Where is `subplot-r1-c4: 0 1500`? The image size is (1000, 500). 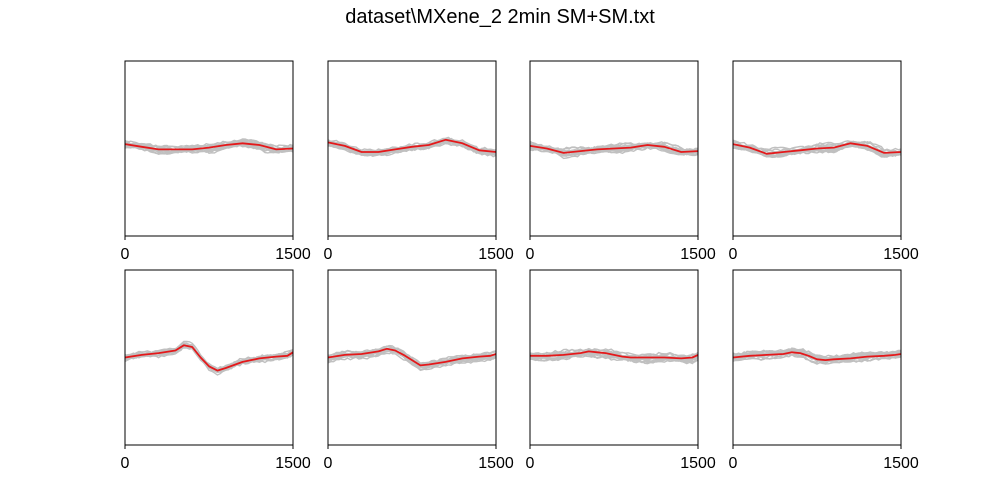
subplot-r1-c4: 0 1500 is located at coordinates (824, 161).